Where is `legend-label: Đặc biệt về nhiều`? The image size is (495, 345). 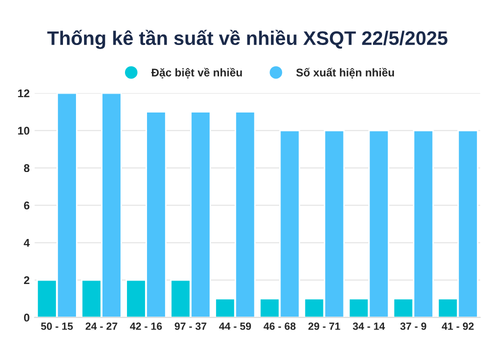
legend-label: Đặc biệt về nhiều is located at coordinates (196, 73).